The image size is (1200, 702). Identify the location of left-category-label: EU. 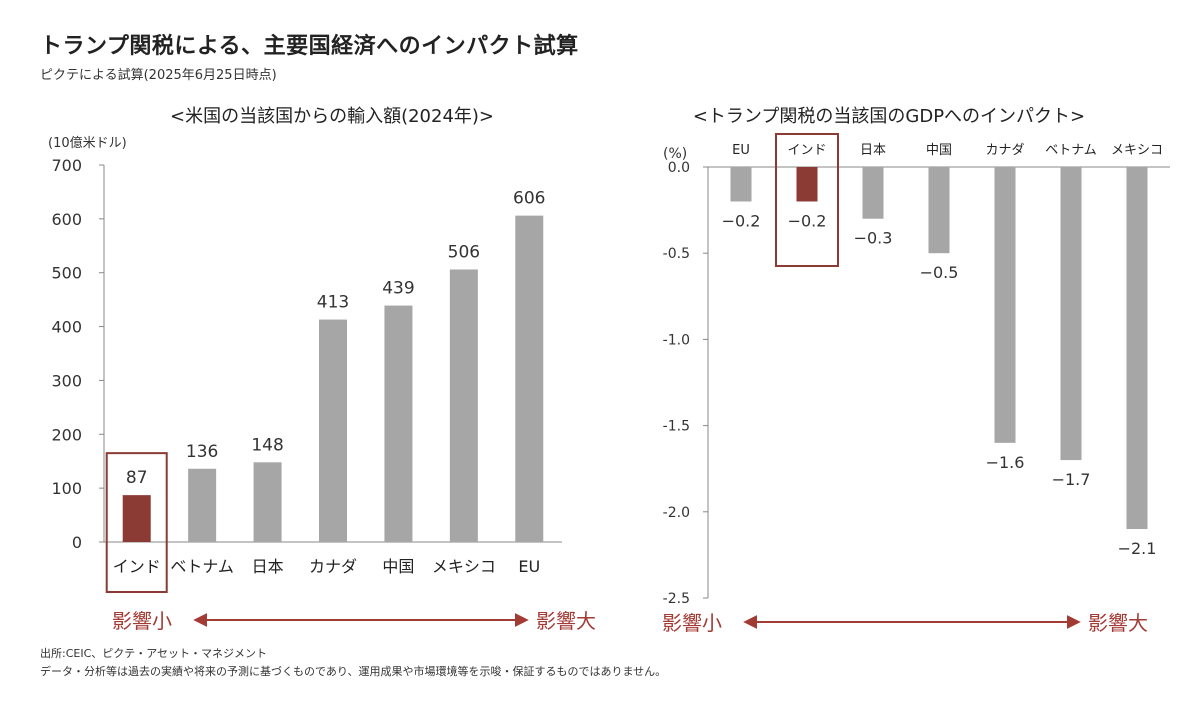
(529, 566).